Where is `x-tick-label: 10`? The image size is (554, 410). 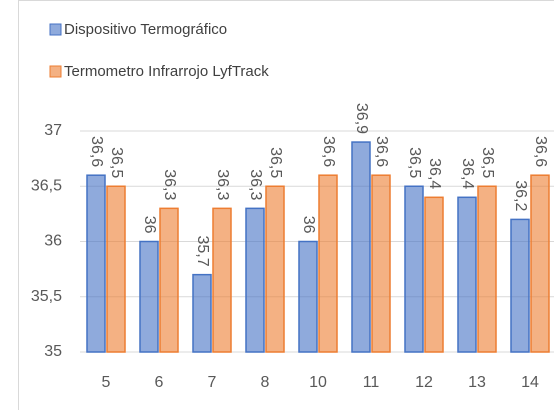 x-tick-label: 10 is located at coordinates (318, 382).